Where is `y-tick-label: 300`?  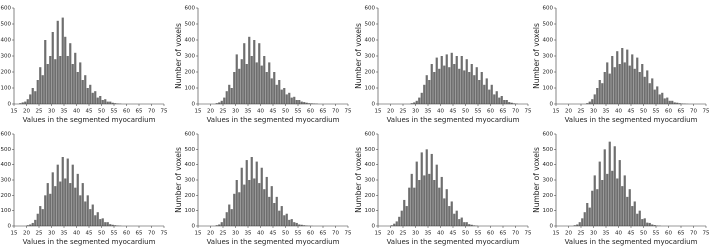
y-tick-label: 300 is located at coordinates (548, 181).